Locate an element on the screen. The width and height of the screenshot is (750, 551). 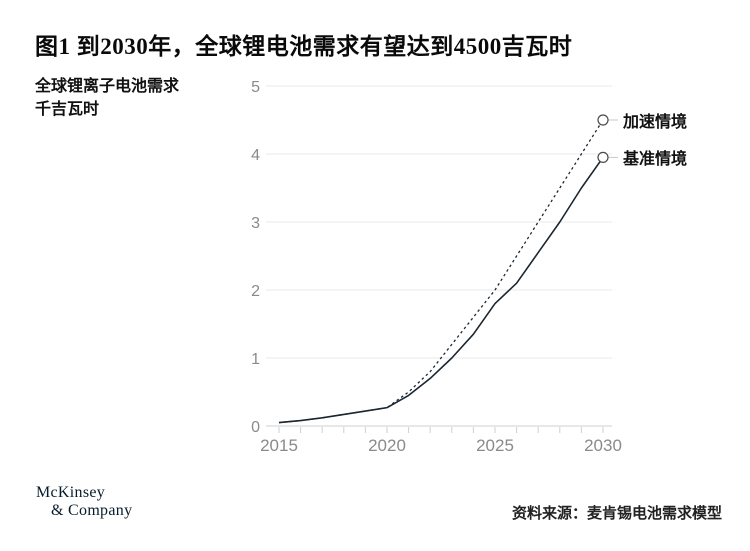
y-tick-label: 1 is located at coordinates (255, 359).